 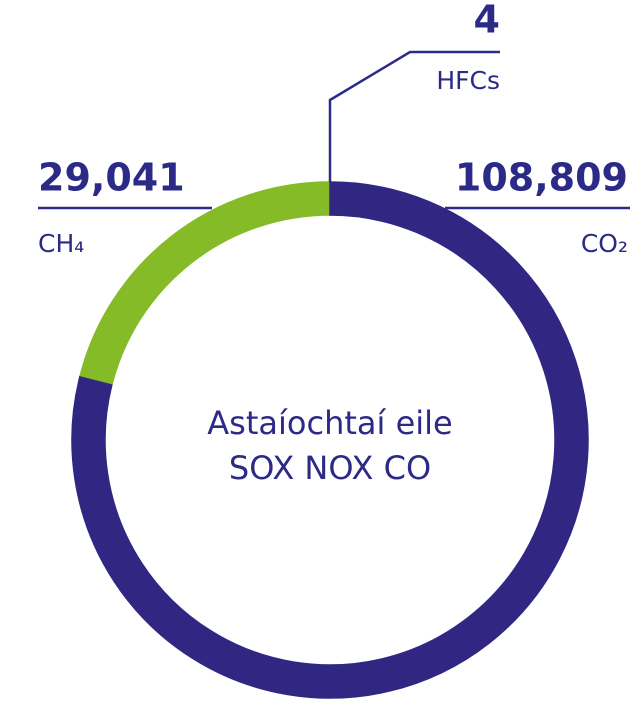 What do you see at coordinates (414, 116) in the screenshot?
I see `leader-line` at bounding box center [414, 116].